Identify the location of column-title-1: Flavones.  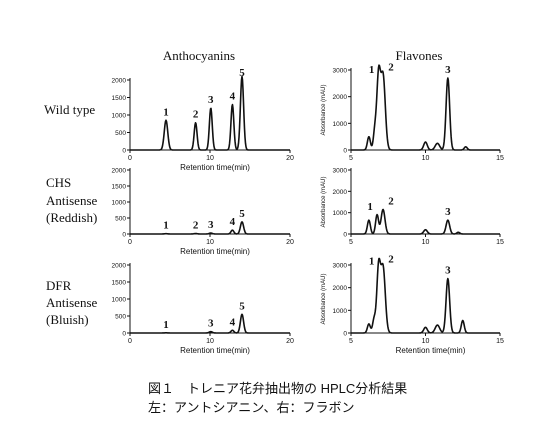
(419, 55).